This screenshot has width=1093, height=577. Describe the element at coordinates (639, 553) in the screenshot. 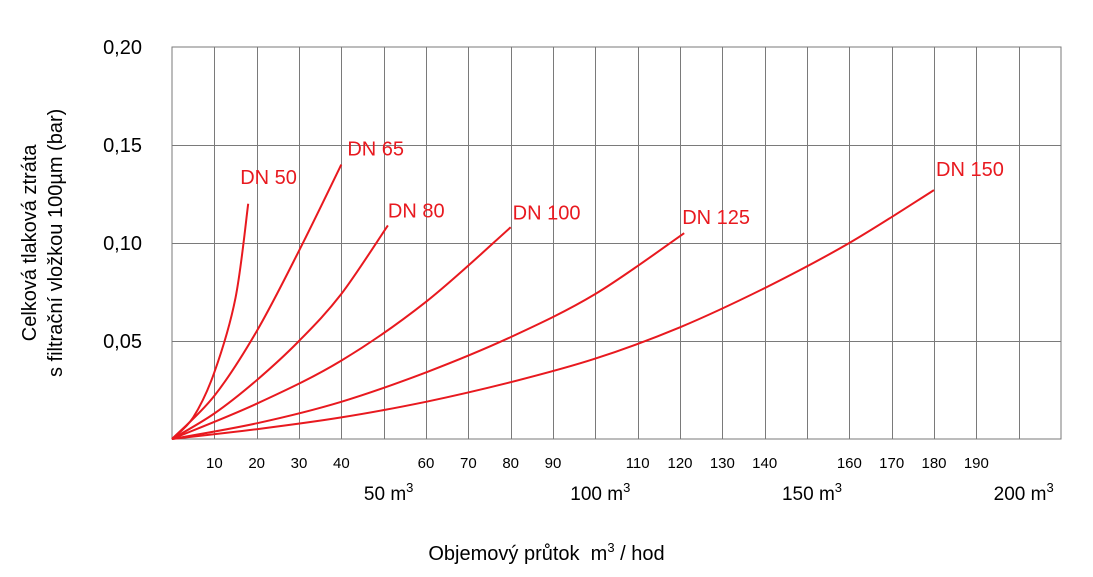

I see `x-axis-label-unit-tail: / hod` at that location.